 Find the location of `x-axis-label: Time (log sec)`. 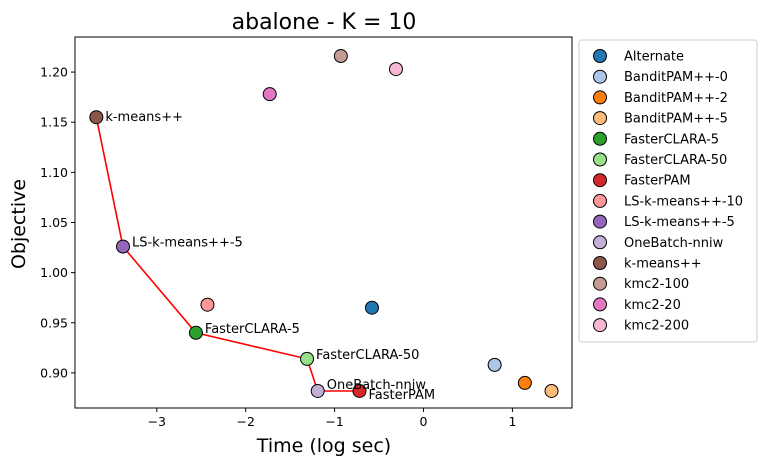

x-axis-label: Time (log sec) is located at coordinates (323, 446).